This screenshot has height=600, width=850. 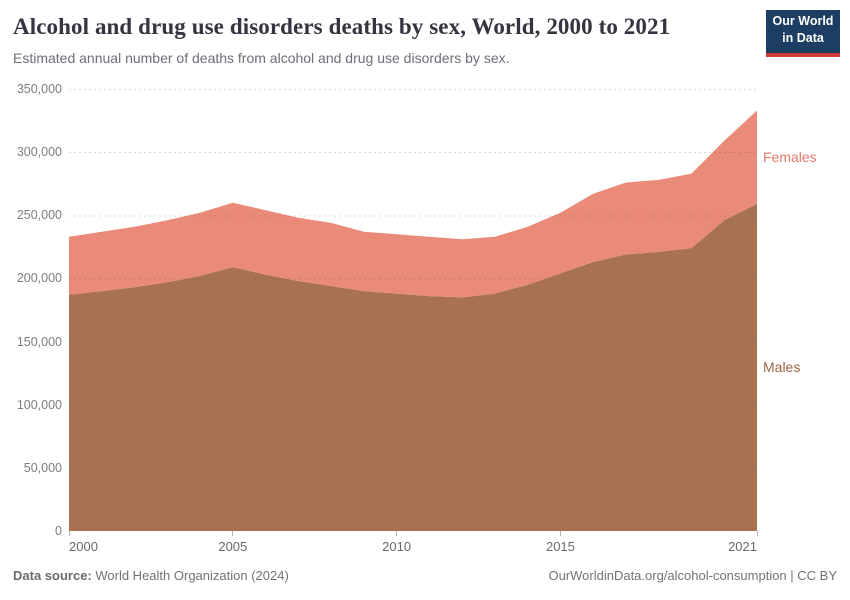 What do you see at coordinates (39, 341) in the screenshot?
I see `y-axis-label: 150,000` at bounding box center [39, 341].